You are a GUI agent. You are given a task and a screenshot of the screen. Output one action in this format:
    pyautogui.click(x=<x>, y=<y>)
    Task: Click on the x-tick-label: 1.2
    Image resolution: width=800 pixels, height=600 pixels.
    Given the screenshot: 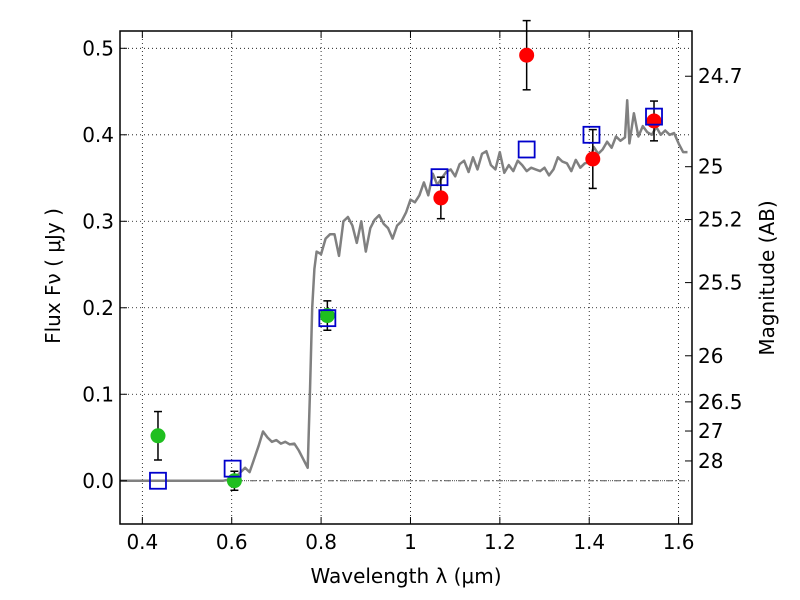 What is the action you would take?
    pyautogui.click(x=500, y=542)
    